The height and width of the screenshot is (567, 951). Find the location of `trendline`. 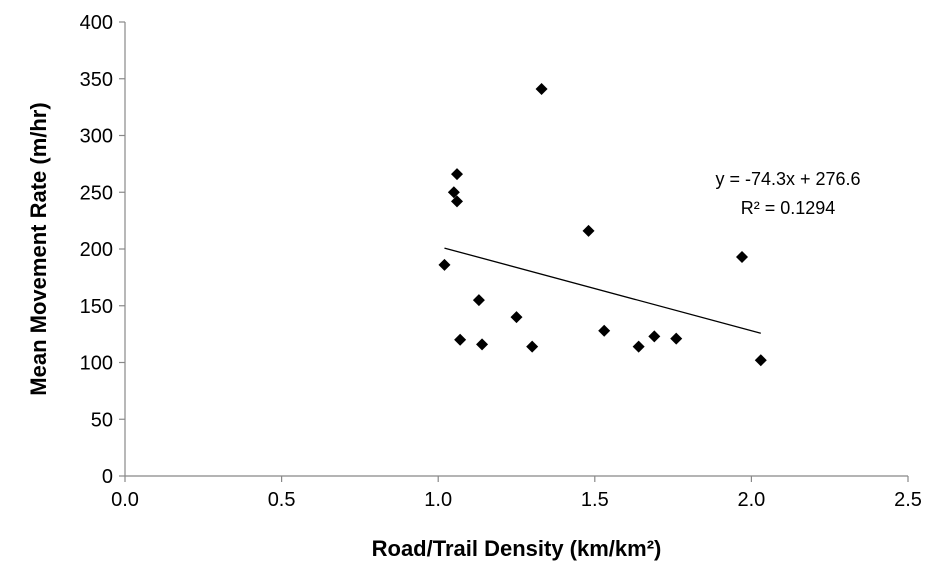

trendline is located at coordinates (602, 290).